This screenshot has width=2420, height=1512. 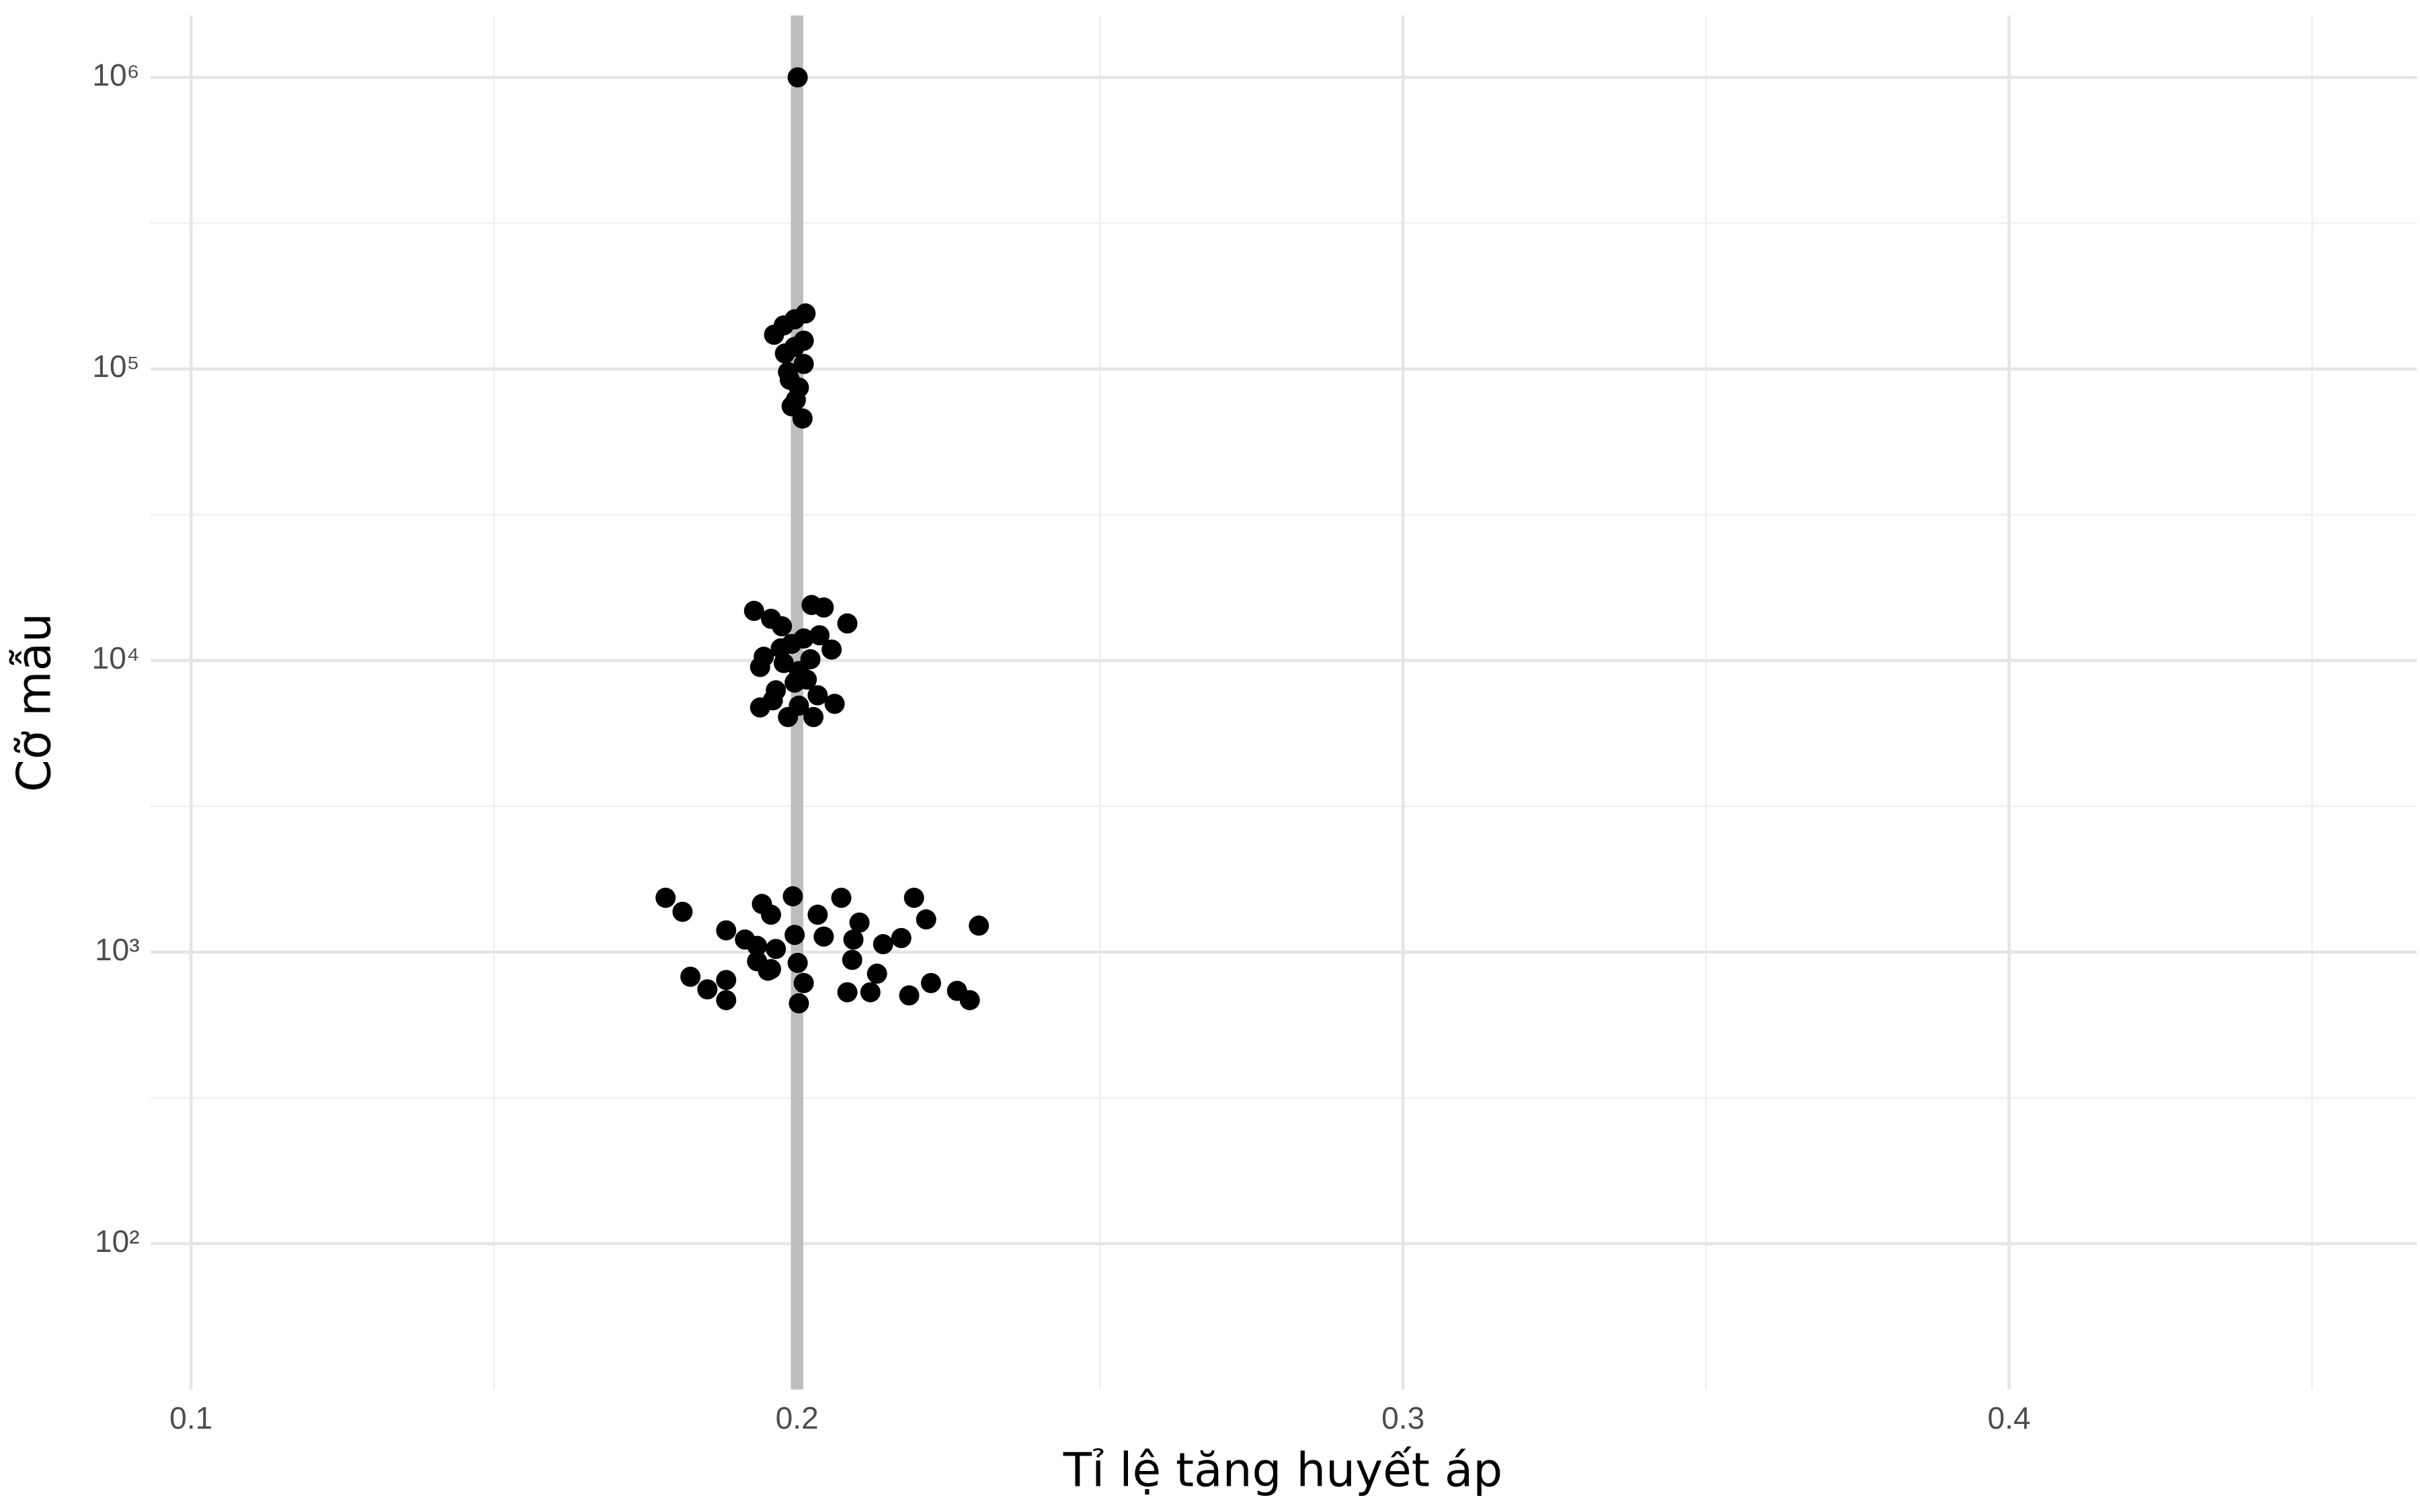 What do you see at coordinates (115, 74) in the screenshot?
I see `y-tick-label: 10⁶` at bounding box center [115, 74].